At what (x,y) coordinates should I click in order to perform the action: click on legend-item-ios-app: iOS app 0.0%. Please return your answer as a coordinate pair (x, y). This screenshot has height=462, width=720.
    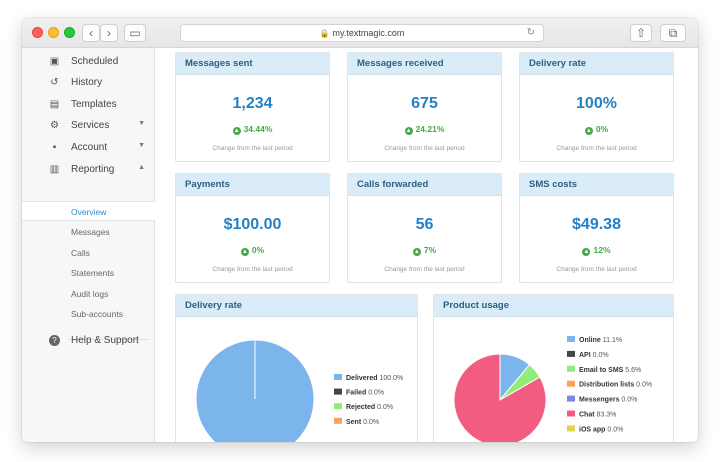
    Looking at the image, I should click on (601, 429).